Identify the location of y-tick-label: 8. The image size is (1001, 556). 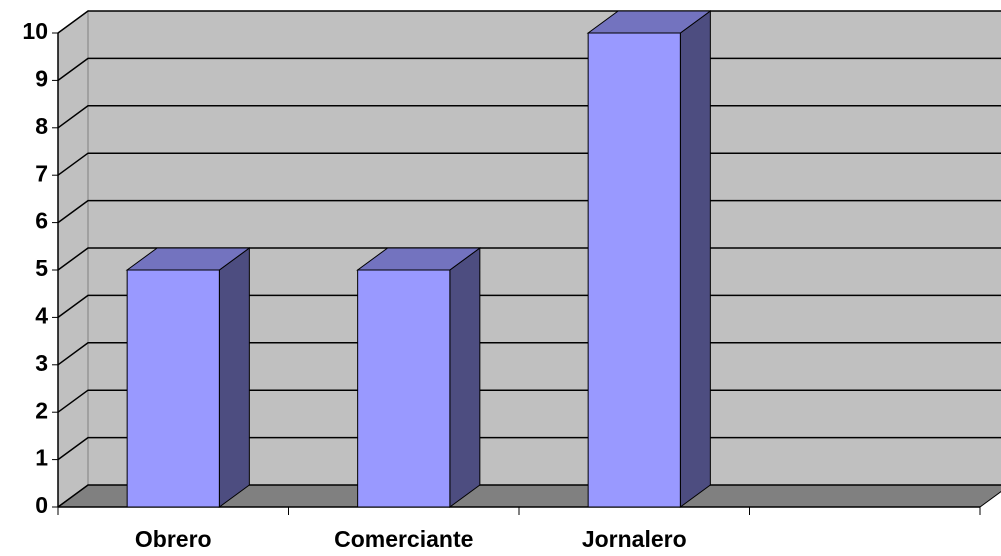
(41, 126).